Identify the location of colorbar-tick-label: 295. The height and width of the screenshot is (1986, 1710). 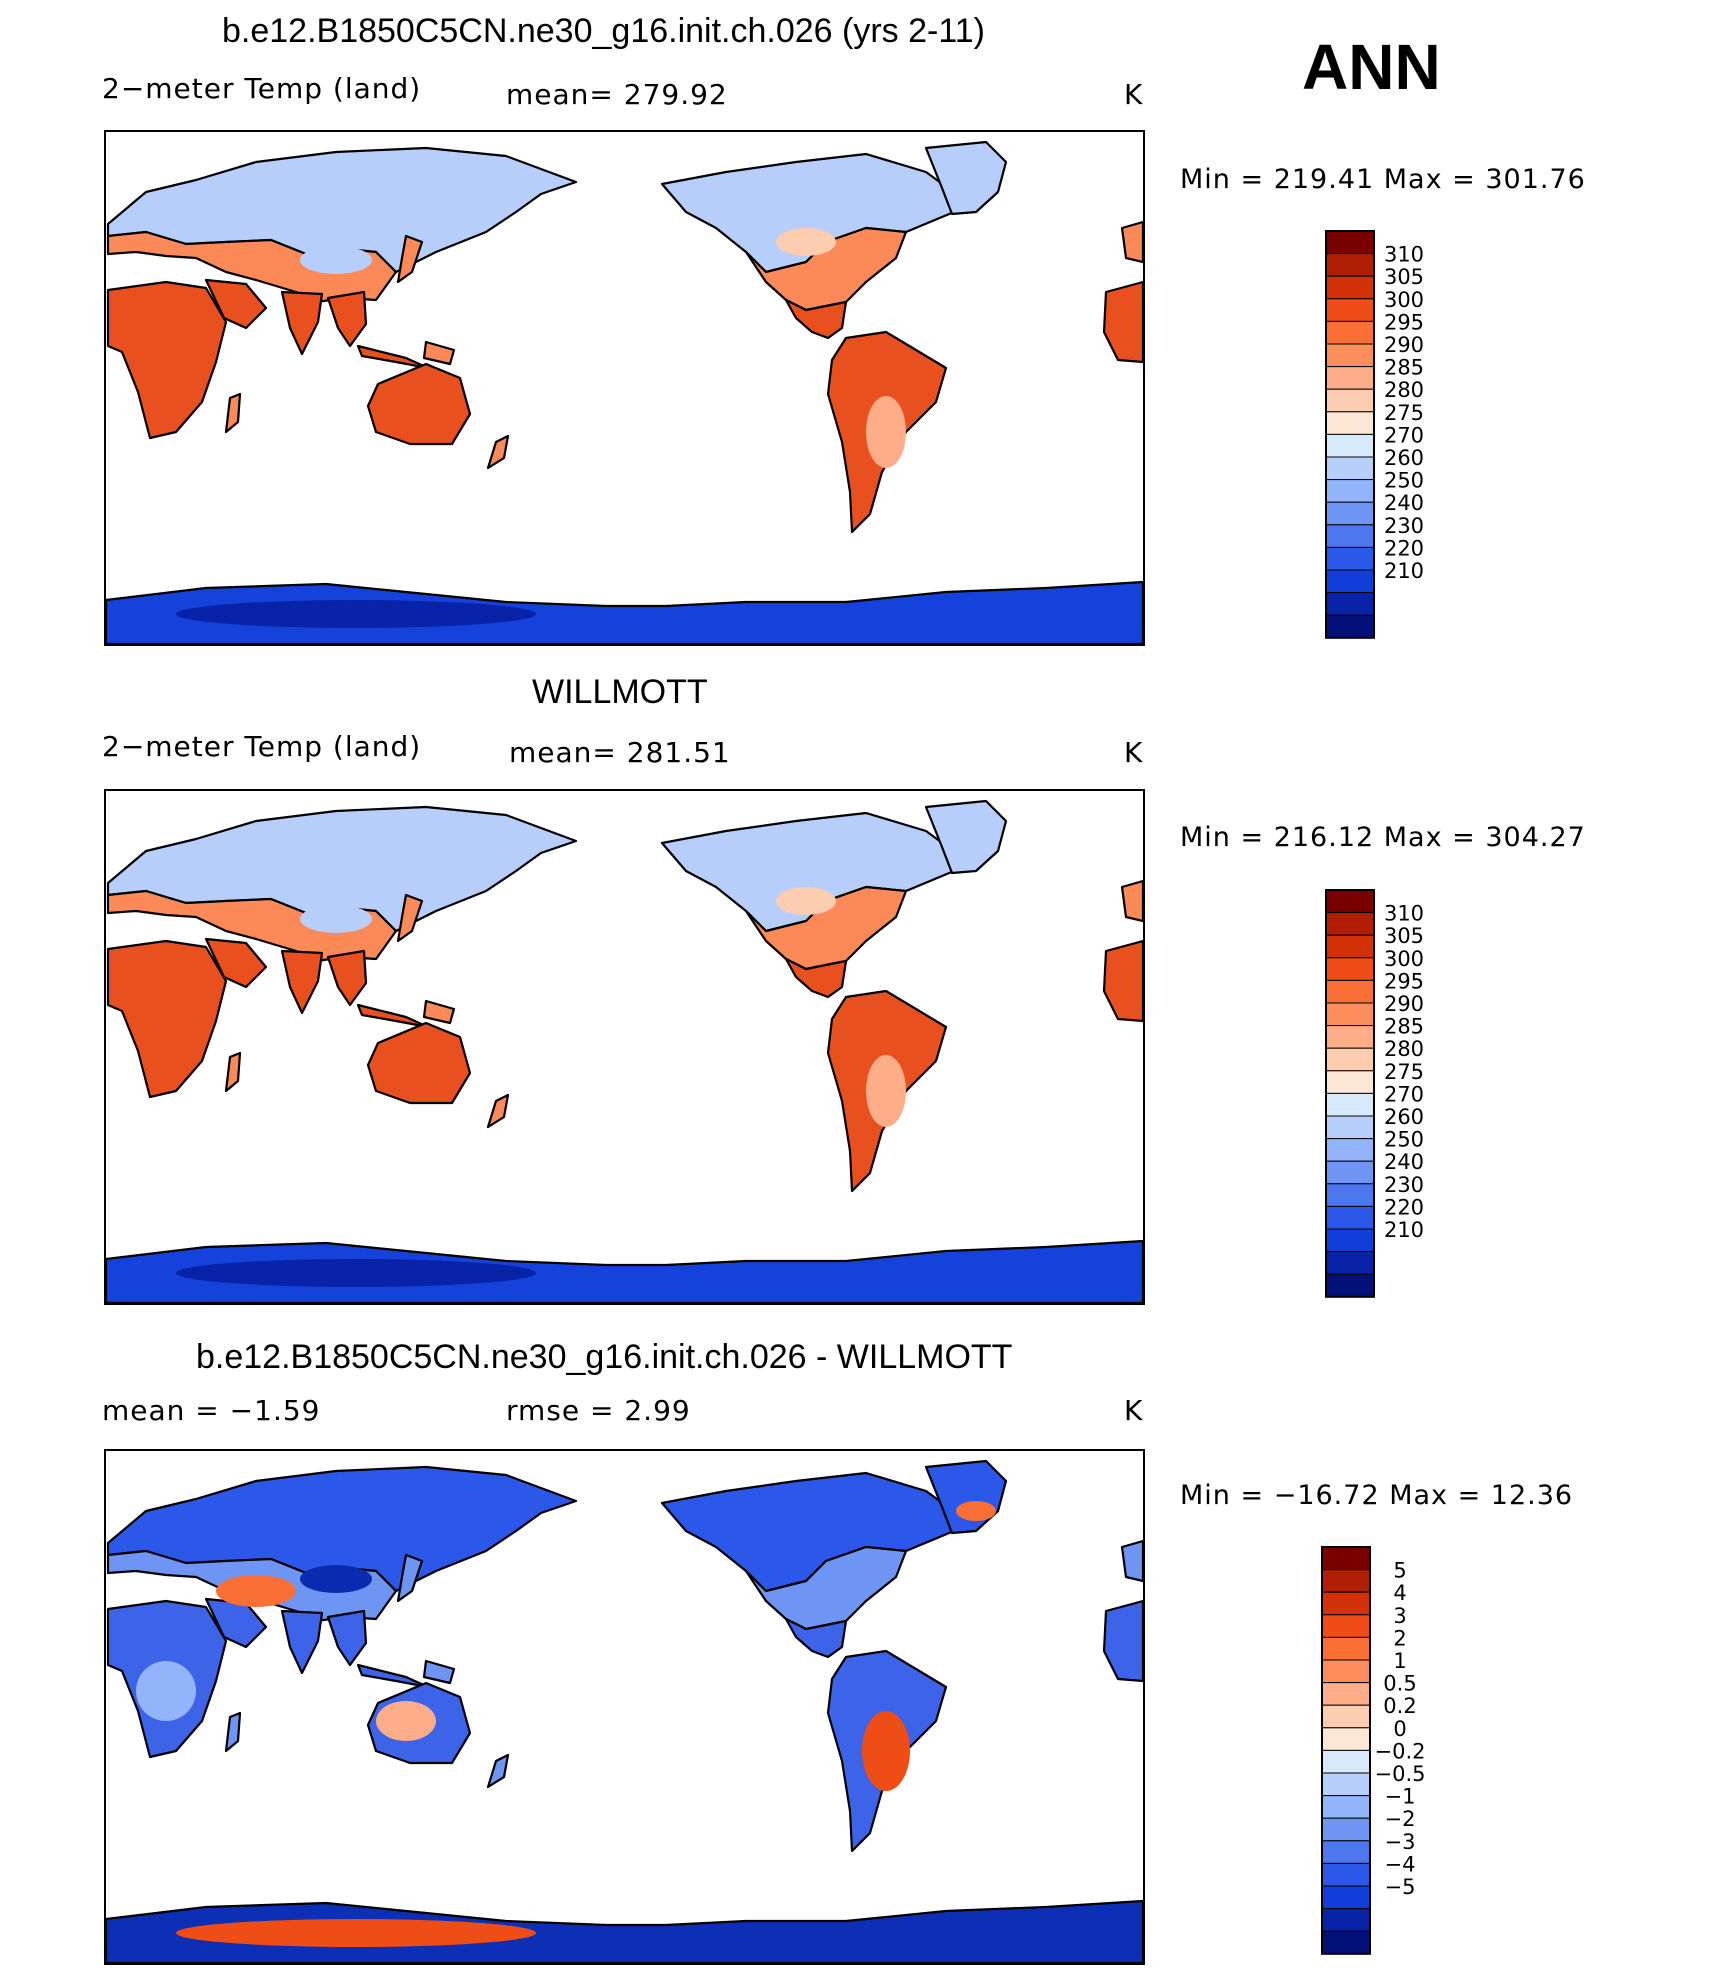
(1404, 981).